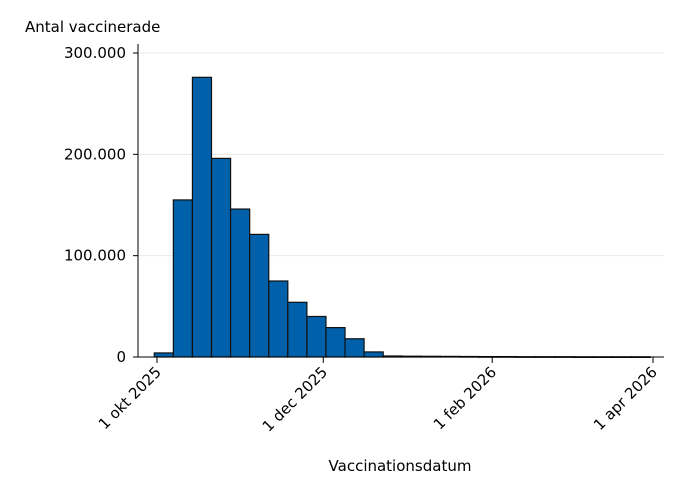  What do you see at coordinates (130, 398) in the screenshot?
I see `x-tick-label: 1 okt 2025` at bounding box center [130, 398].